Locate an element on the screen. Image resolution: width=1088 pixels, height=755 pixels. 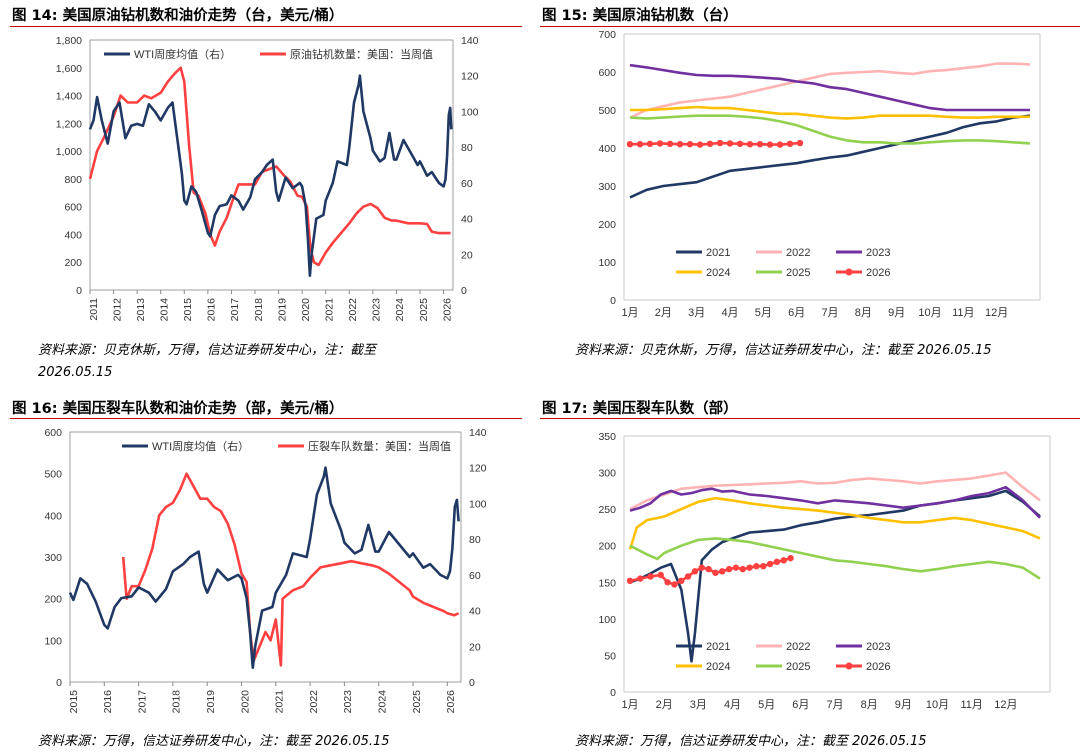
y-left-tick-label: 800 is located at coordinates (73, 180).